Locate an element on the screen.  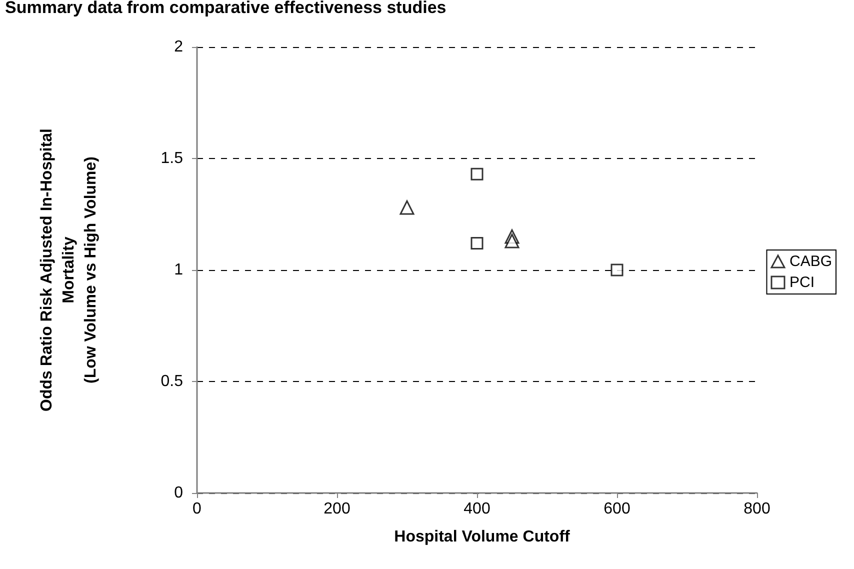
x-tick-label: 400 is located at coordinates (477, 509).